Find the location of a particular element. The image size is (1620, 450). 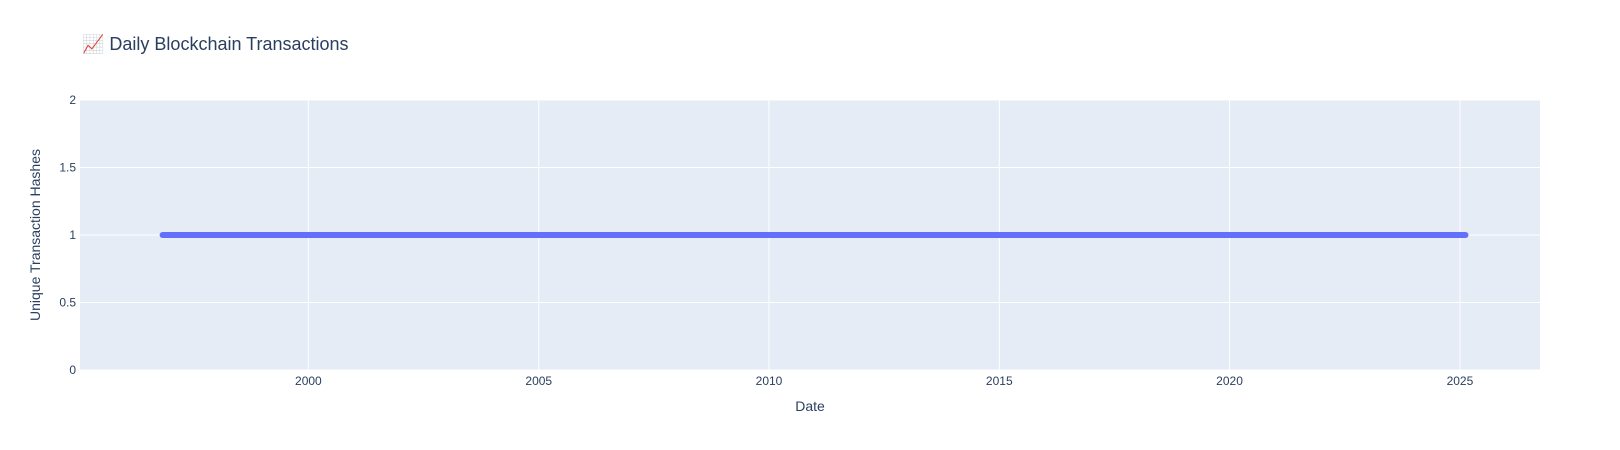

y-tick-label: 2 is located at coordinates (72, 100).